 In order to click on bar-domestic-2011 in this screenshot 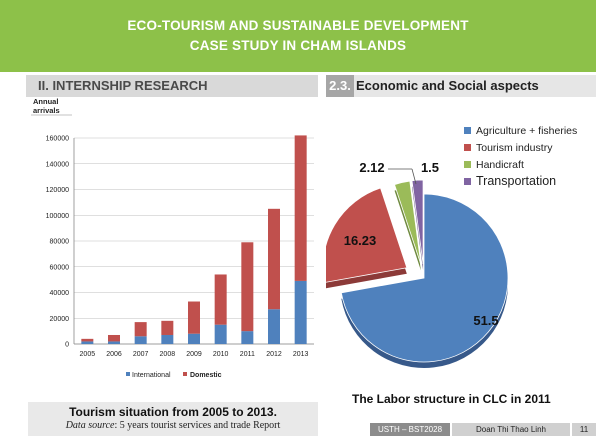, I will do `click(247, 287)`.